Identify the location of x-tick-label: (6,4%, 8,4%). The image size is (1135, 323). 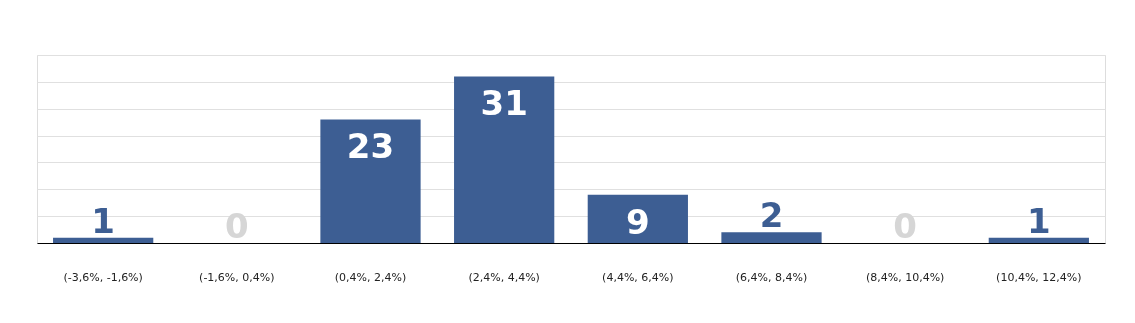
(771, 277).